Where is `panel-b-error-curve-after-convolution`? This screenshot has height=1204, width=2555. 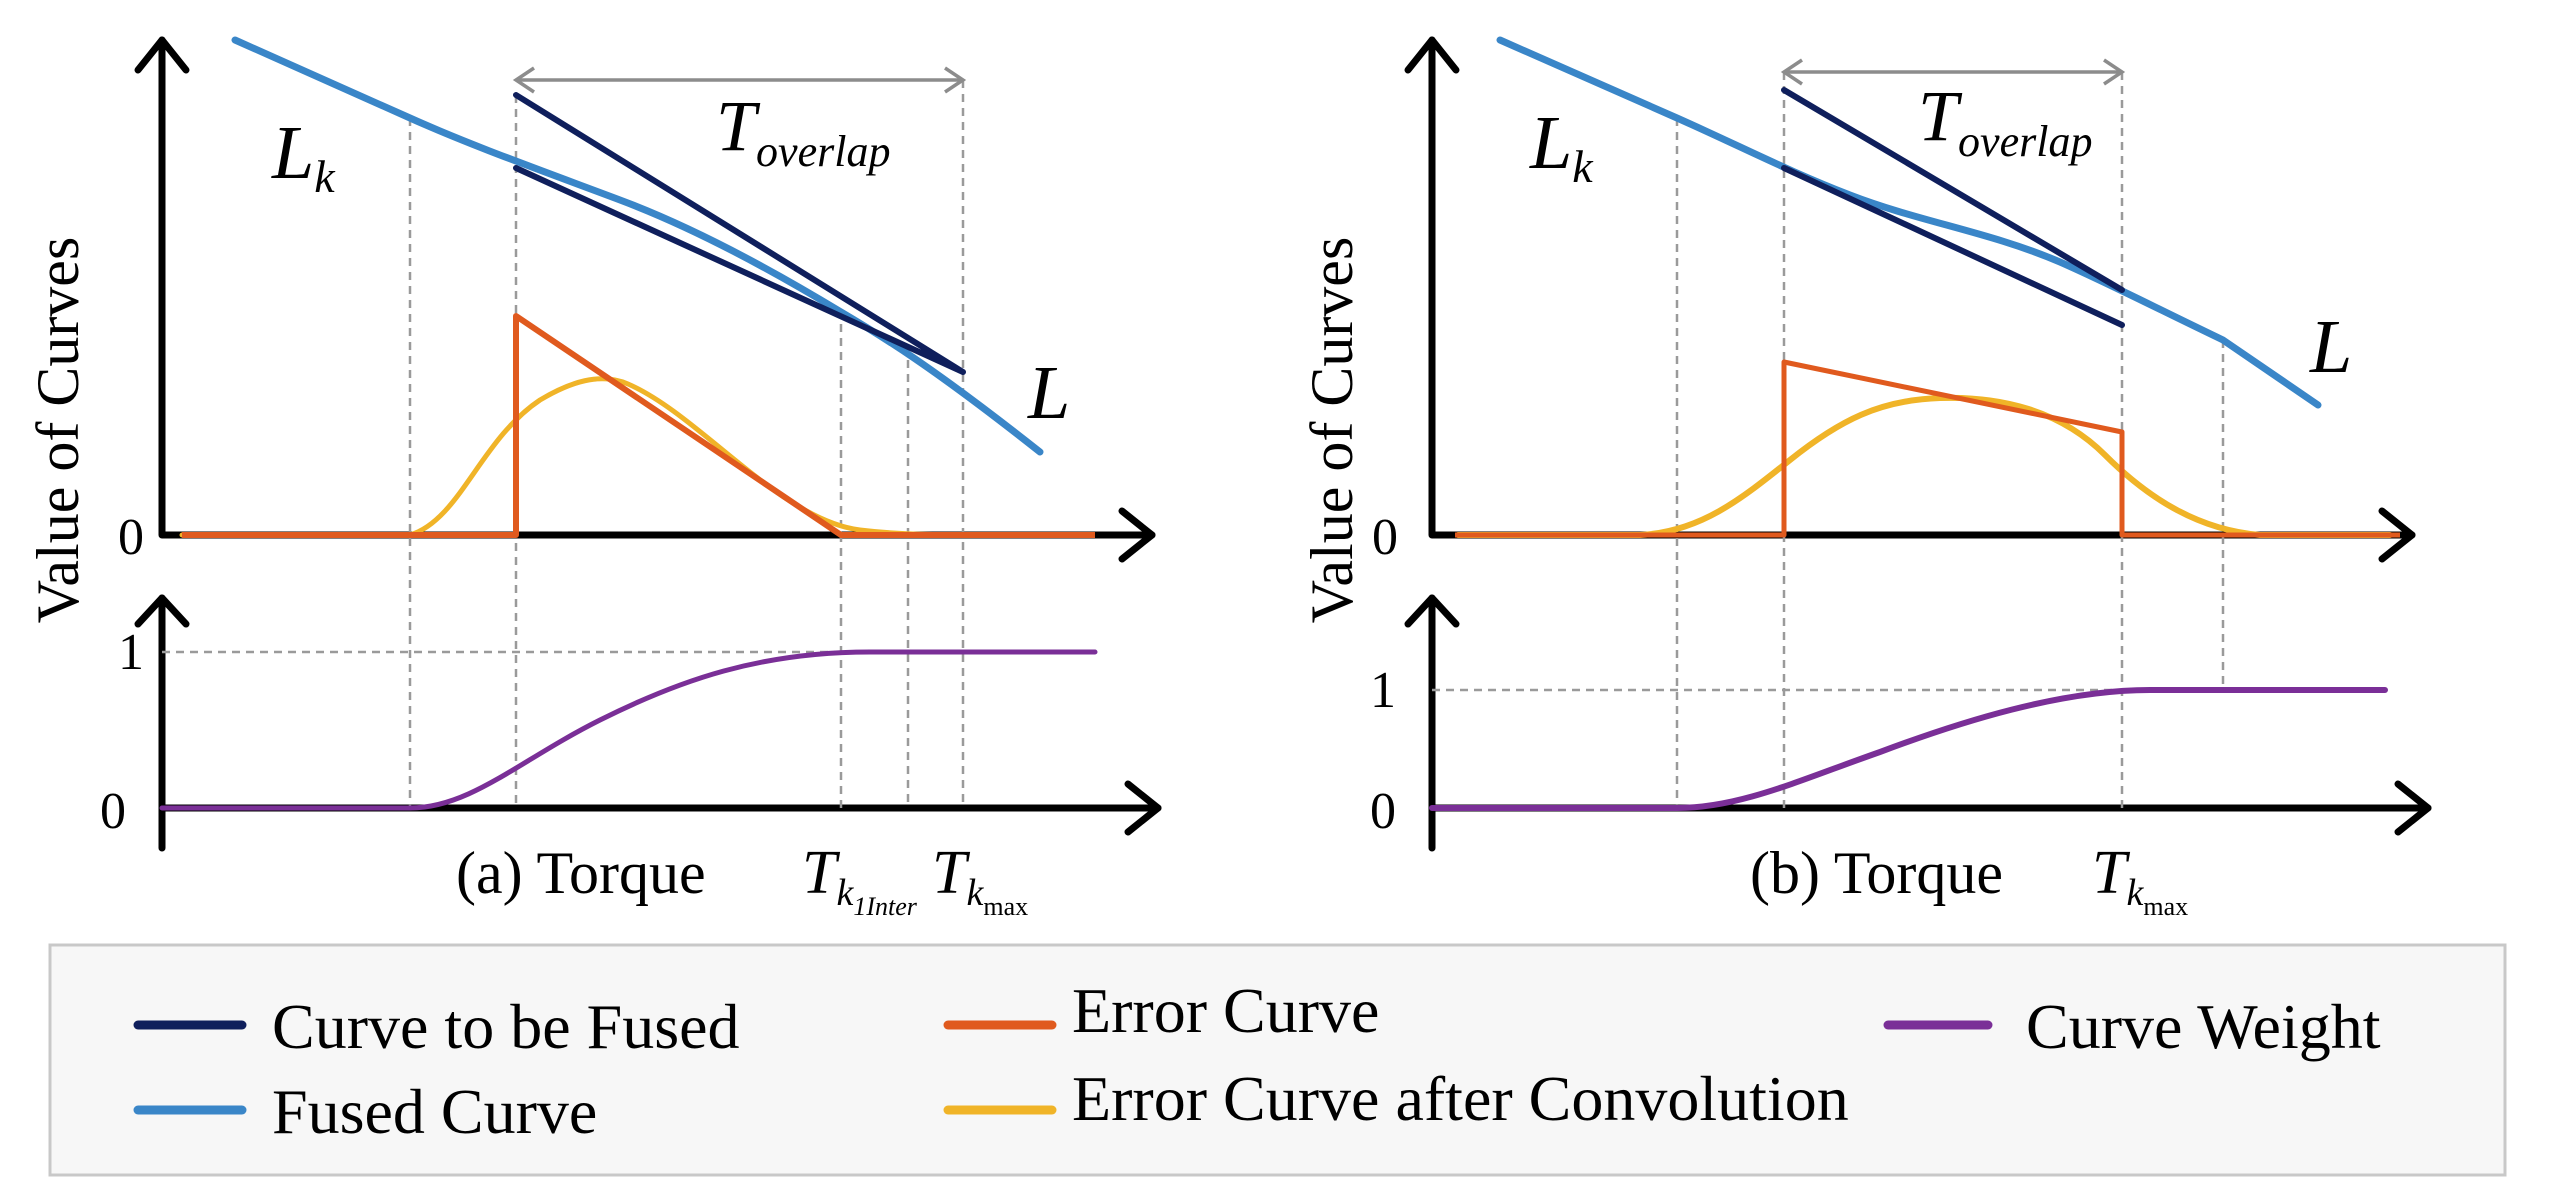
panel-b-error-curve-after-convolution is located at coordinates (1924, 466).